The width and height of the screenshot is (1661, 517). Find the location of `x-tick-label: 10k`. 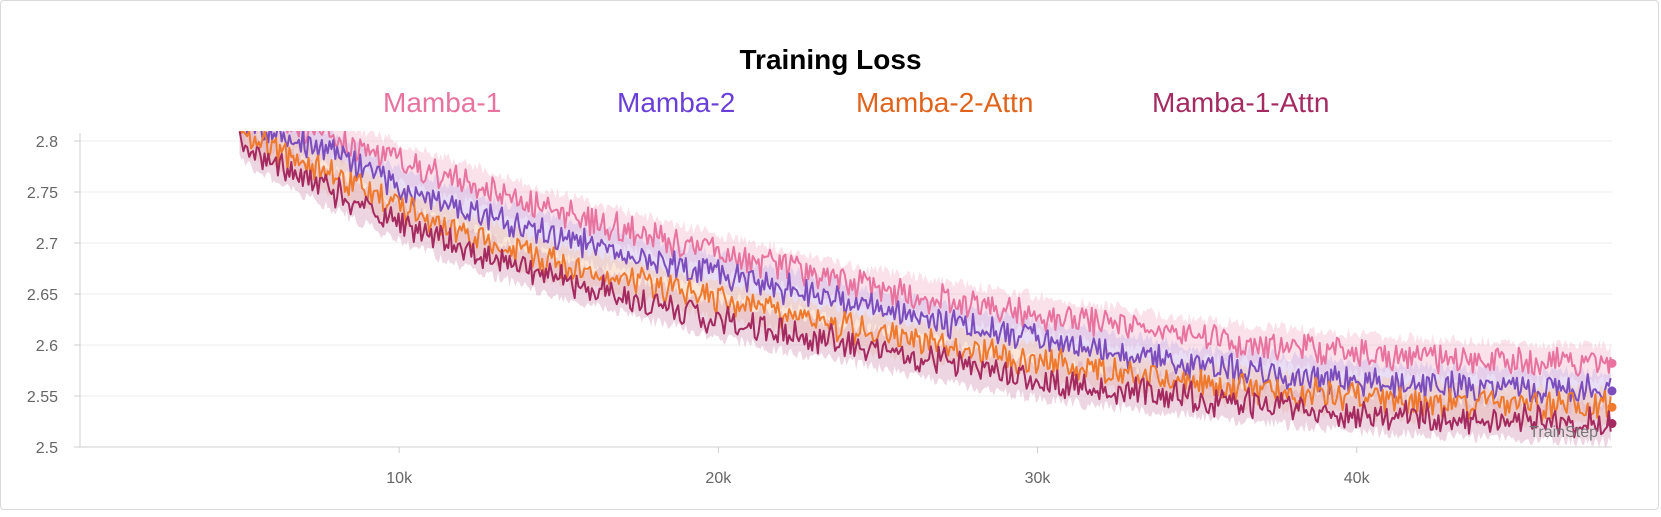

x-tick-label: 10k is located at coordinates (399, 478).